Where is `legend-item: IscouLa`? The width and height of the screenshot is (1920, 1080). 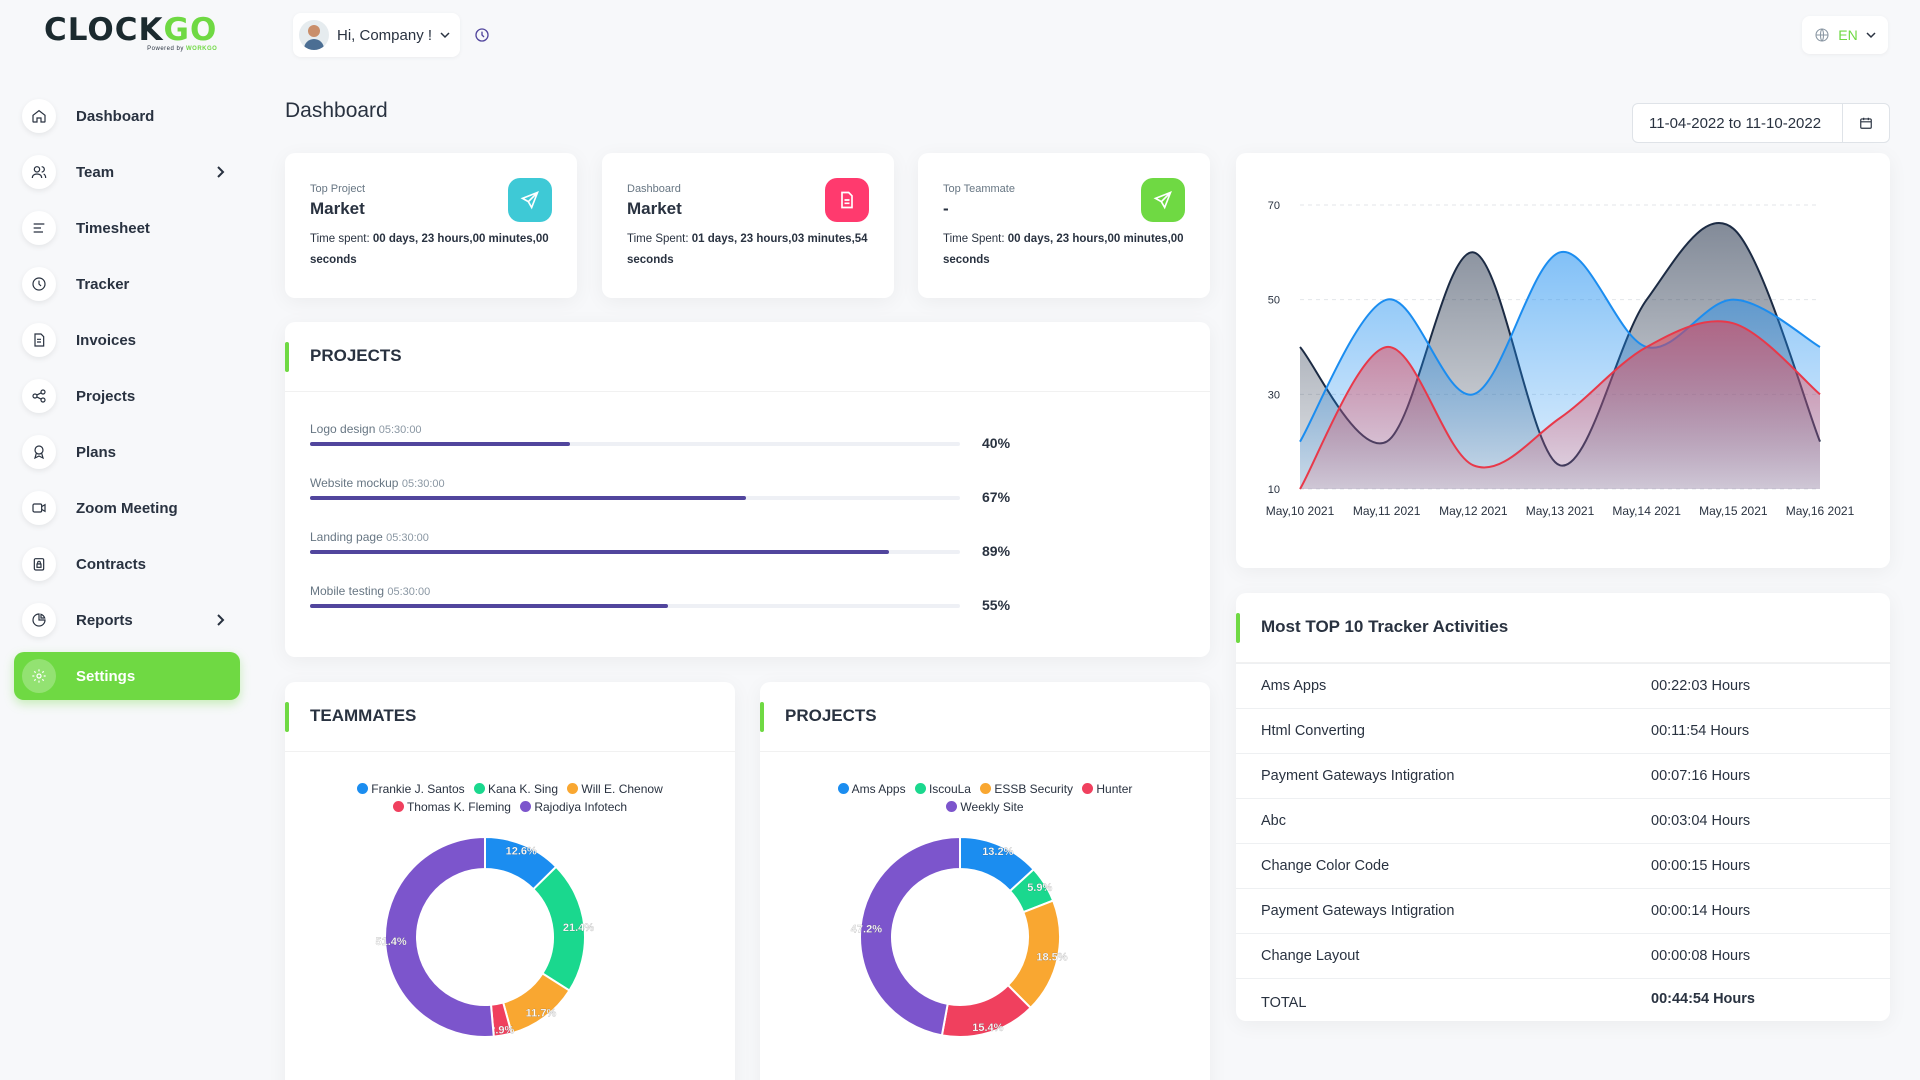
legend-item: IscouLa is located at coordinates (942, 789).